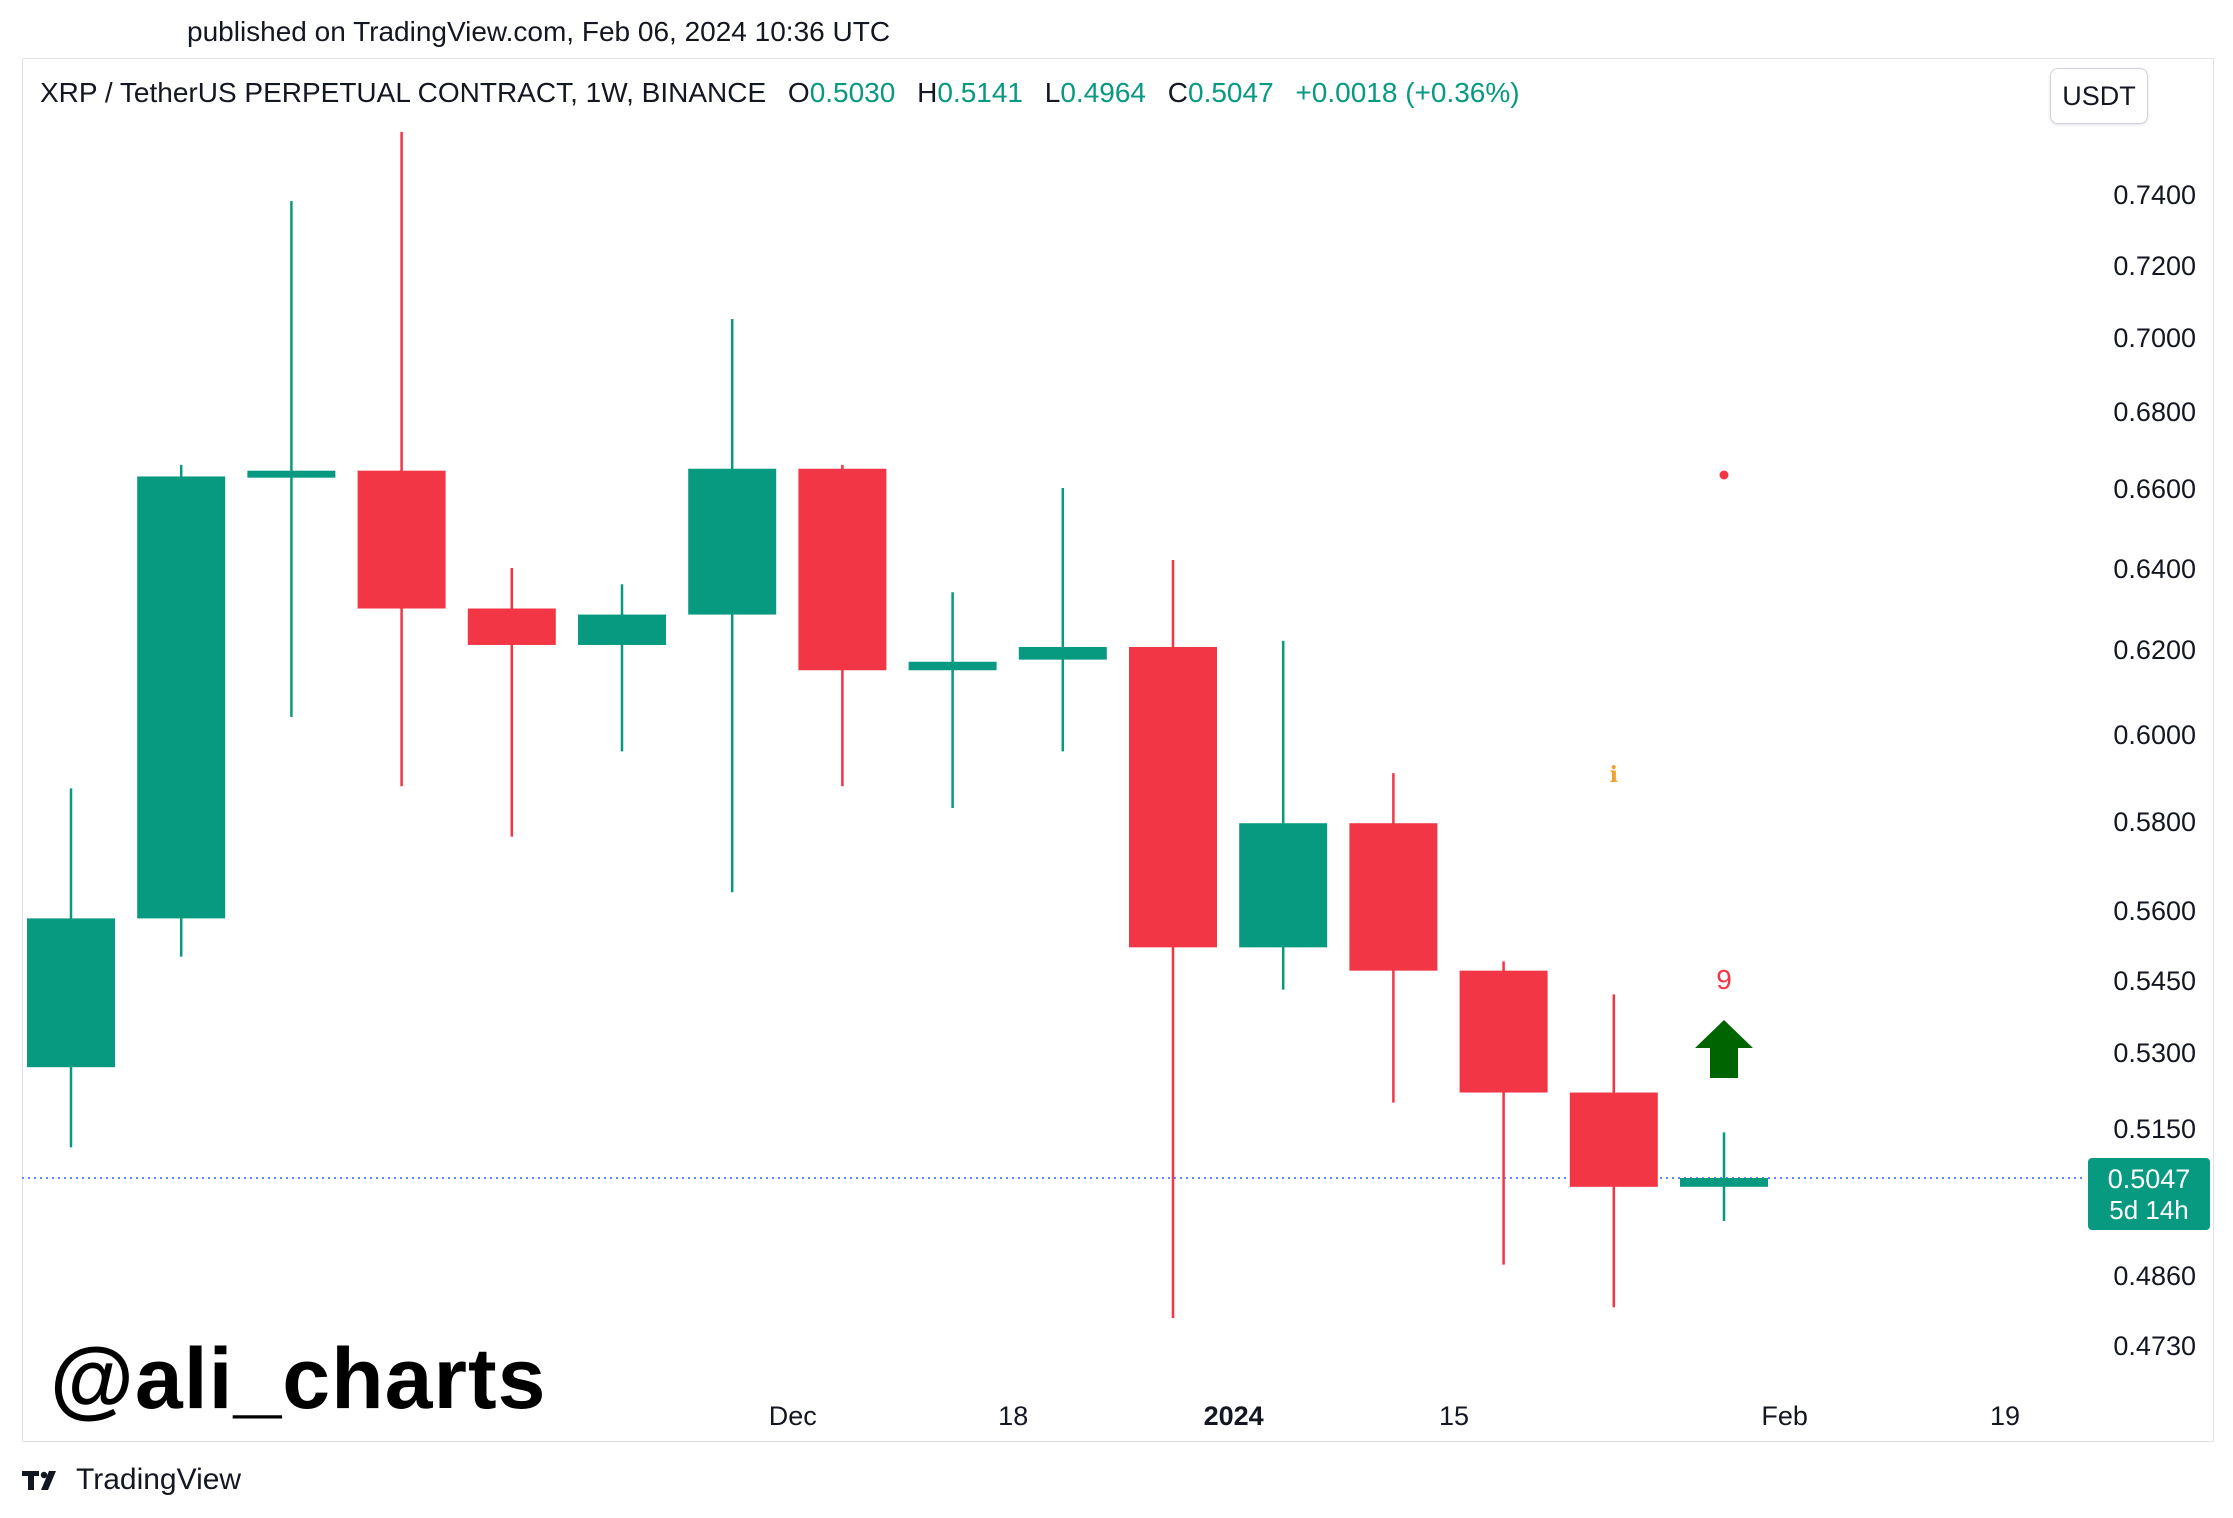 The width and height of the screenshot is (2233, 1518). What do you see at coordinates (298, 1379) in the screenshot?
I see `author-watermark: @ali_charts` at bounding box center [298, 1379].